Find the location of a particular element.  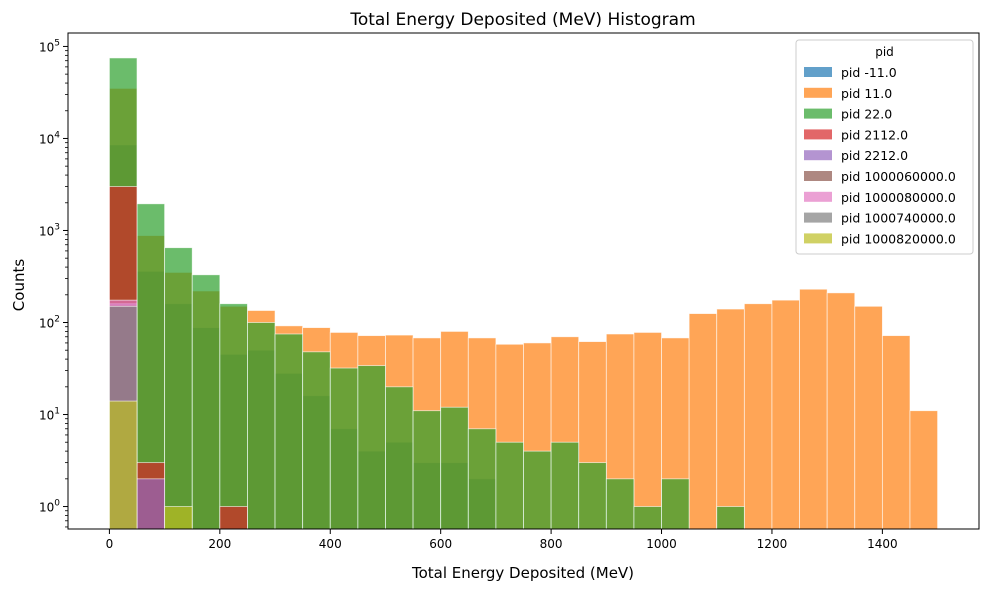

chart-title: Total Energy Deposited (MeV) Histogram is located at coordinates (522, 20).